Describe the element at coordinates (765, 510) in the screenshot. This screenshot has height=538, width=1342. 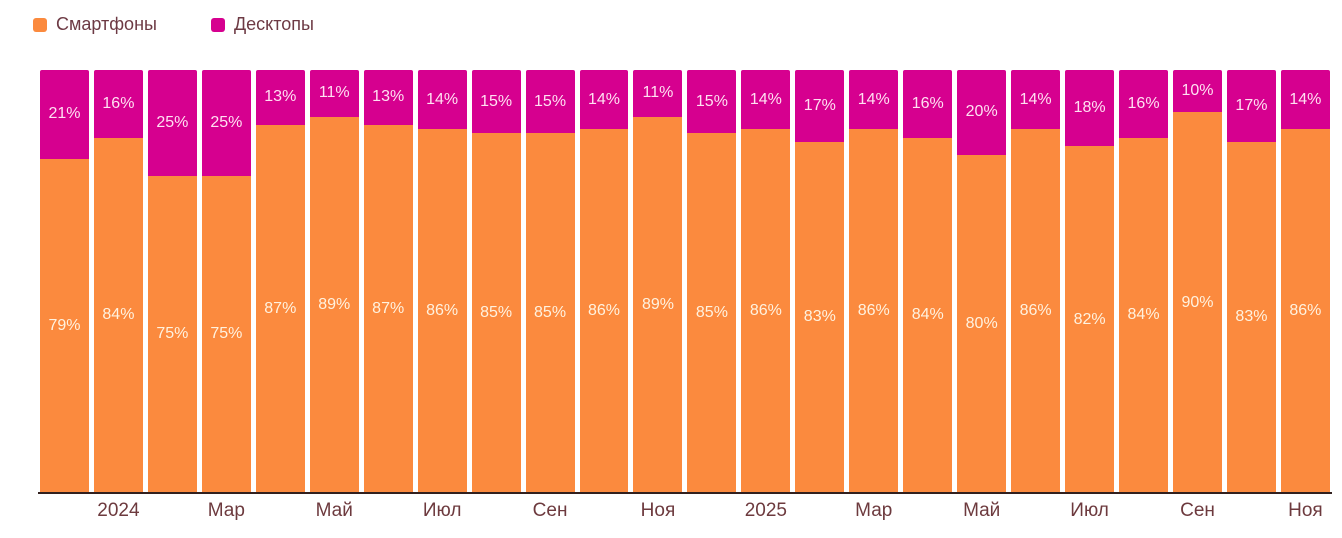
I see `x-tick-13: 2025` at that location.